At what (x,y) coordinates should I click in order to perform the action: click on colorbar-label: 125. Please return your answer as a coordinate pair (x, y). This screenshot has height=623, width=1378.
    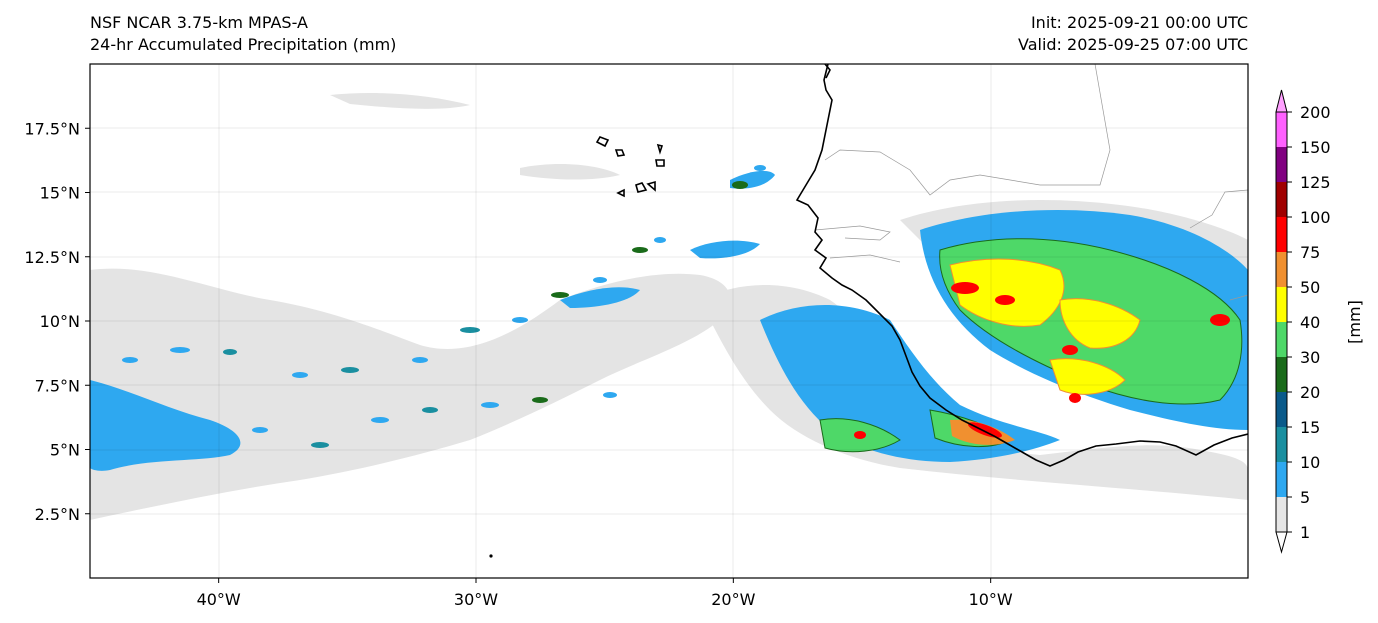
    Looking at the image, I should click on (1315, 182).